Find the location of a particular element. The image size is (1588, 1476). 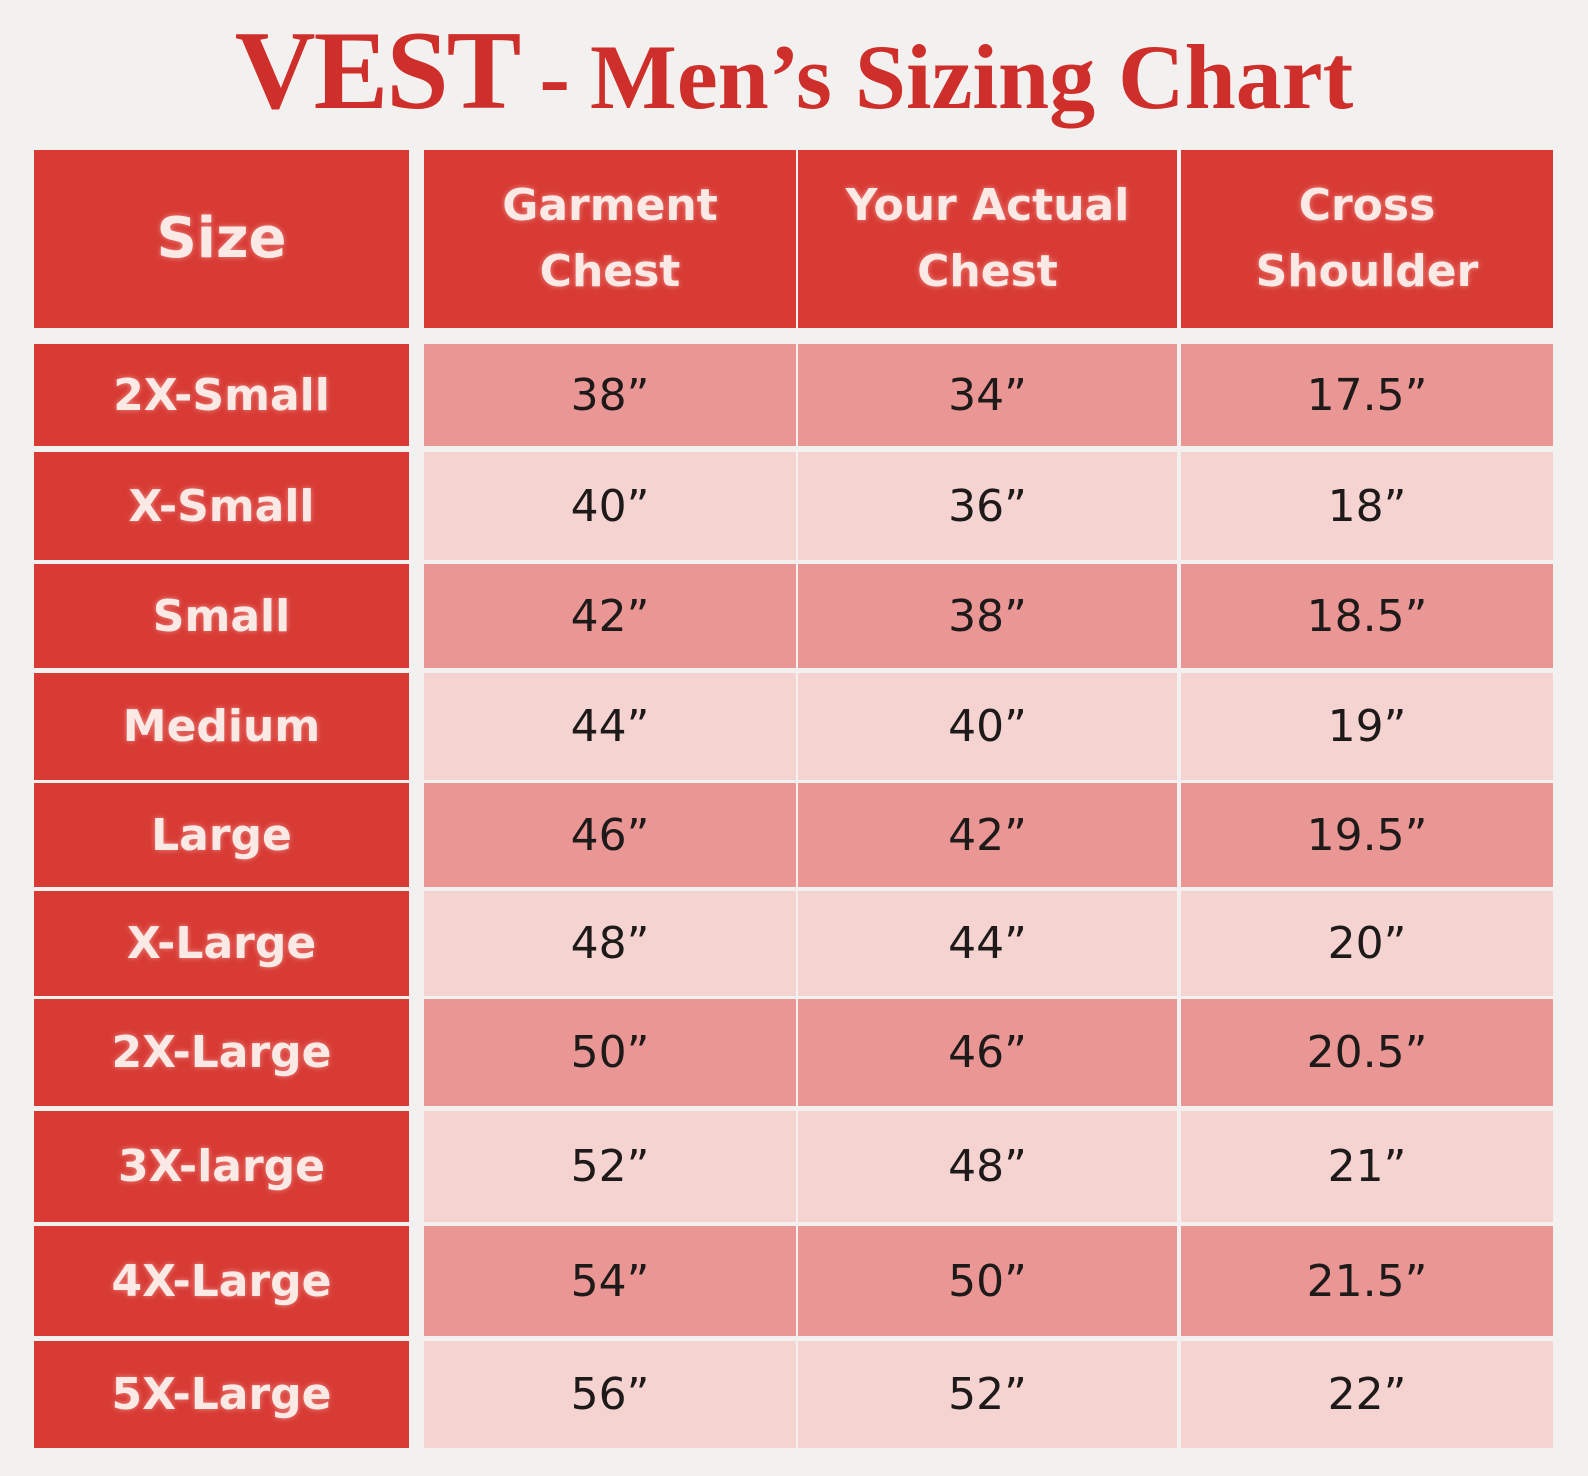

garment-chest-value: 40” is located at coordinates (610, 506).